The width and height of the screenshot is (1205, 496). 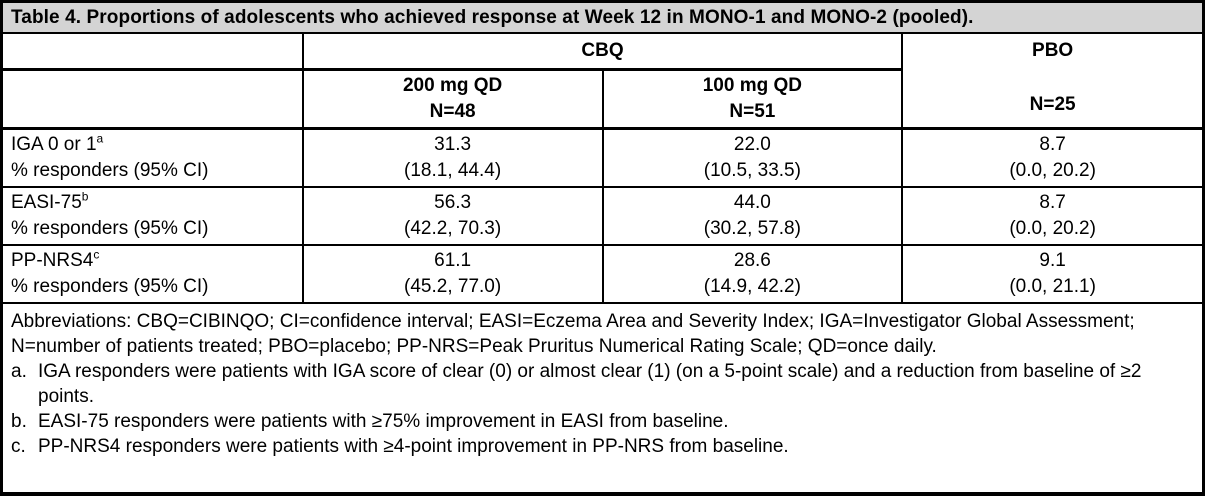 What do you see at coordinates (752, 99) in the screenshot?
I see `col-header-100mg: 100 mg QD N=51` at bounding box center [752, 99].